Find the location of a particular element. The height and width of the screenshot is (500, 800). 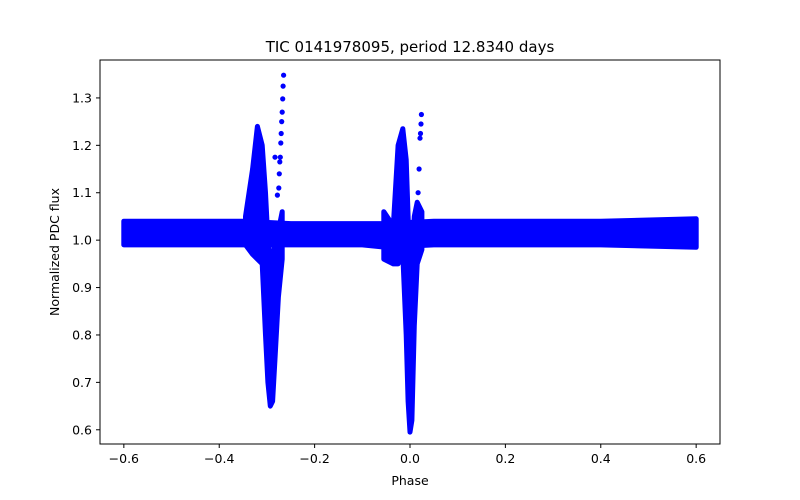

y-tick-label: 1.2 is located at coordinates (82, 145).